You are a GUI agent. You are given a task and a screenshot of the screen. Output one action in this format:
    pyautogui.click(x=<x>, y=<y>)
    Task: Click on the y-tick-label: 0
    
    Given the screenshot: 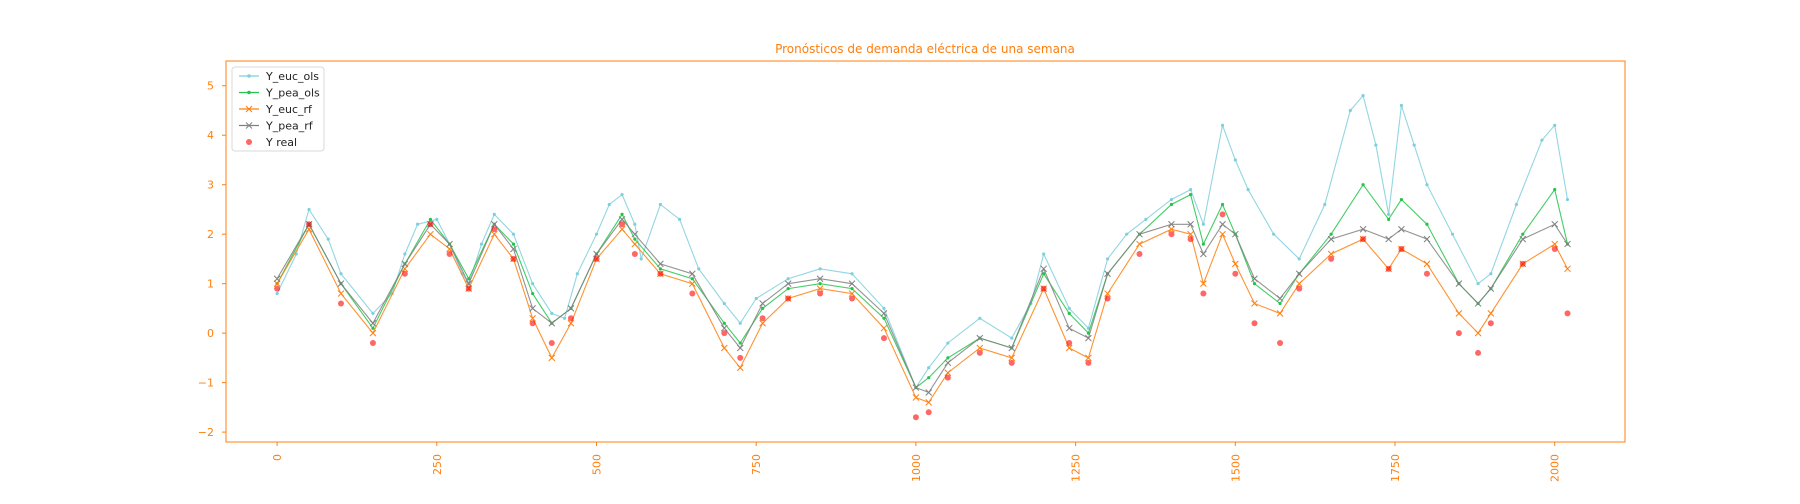 What is the action you would take?
    pyautogui.click(x=210, y=333)
    